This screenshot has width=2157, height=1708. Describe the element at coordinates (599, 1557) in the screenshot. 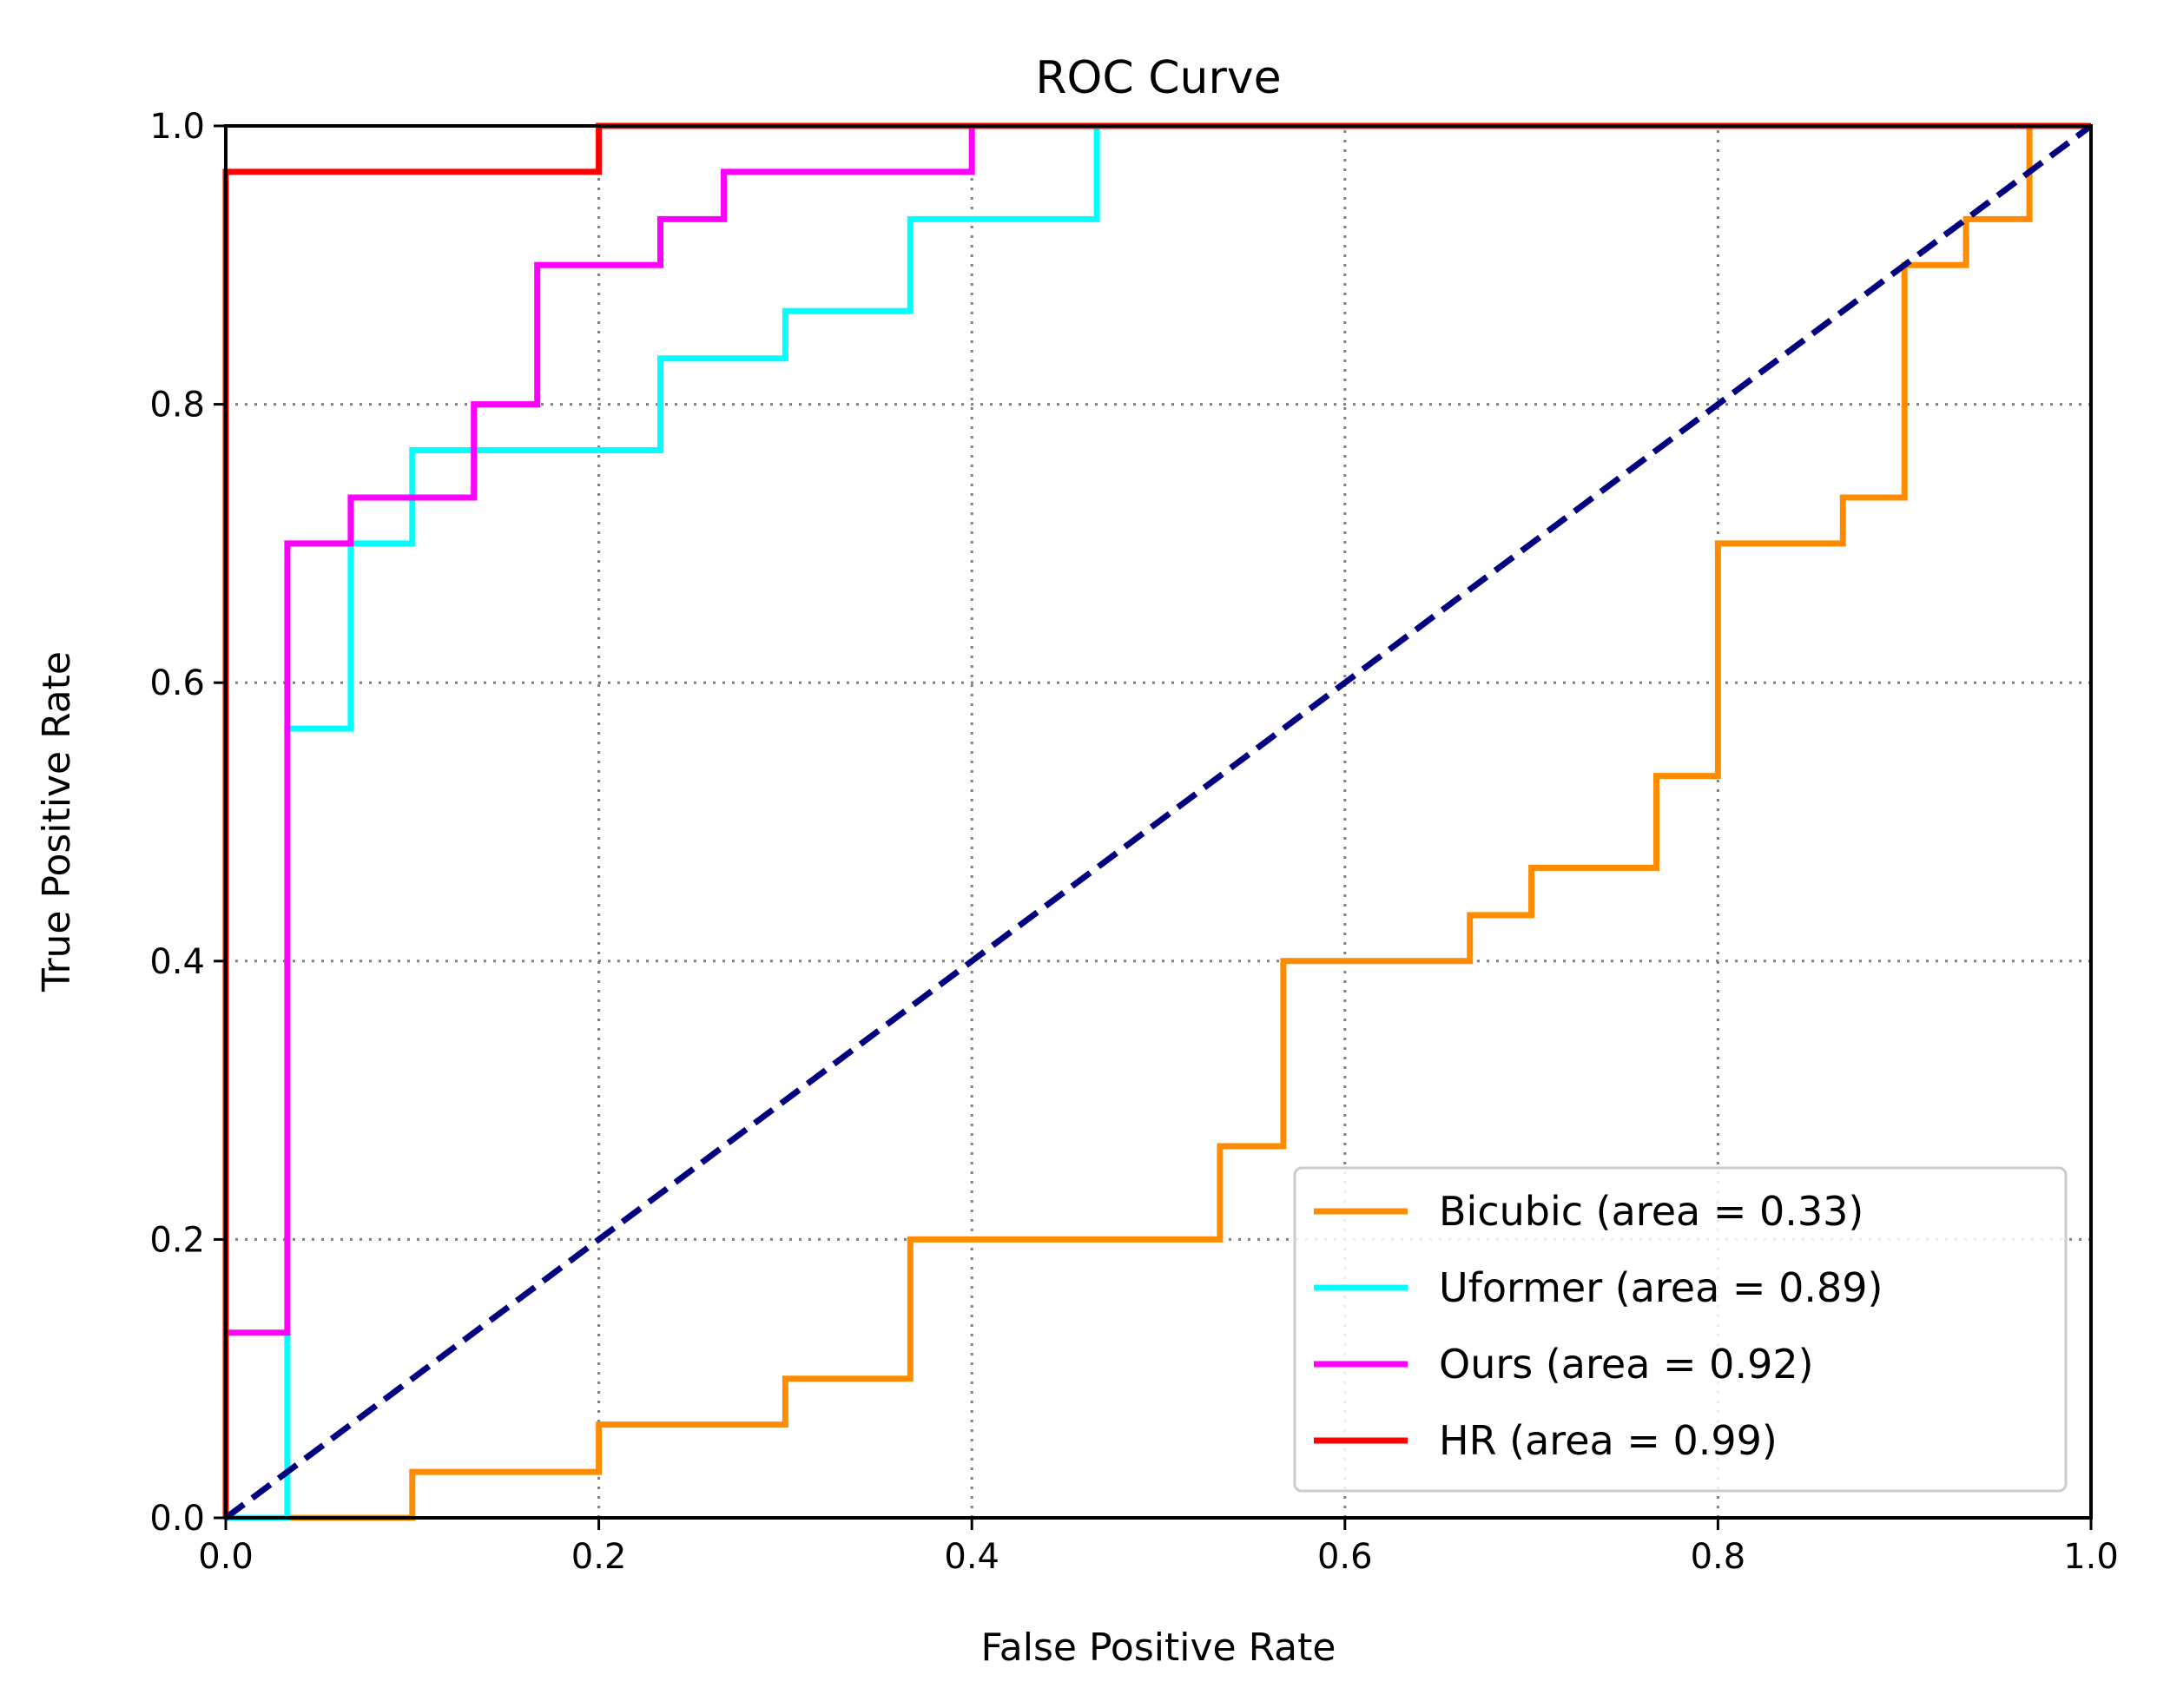

I see `x-tick-label-1: 0.2` at that location.